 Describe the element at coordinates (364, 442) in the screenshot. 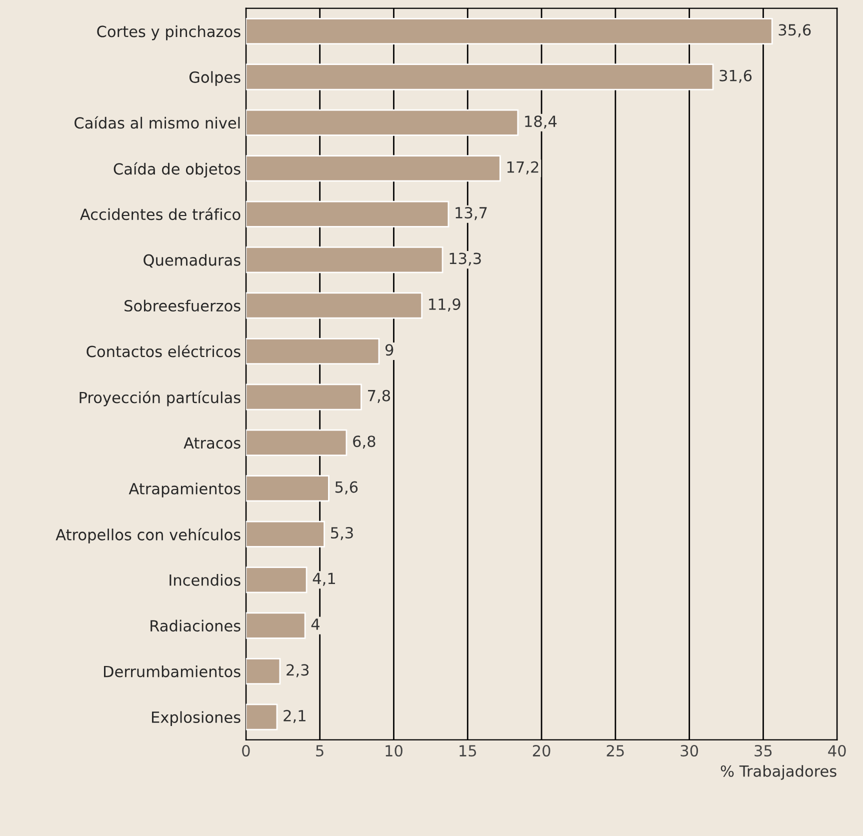

I see `data-label: 6,8` at that location.